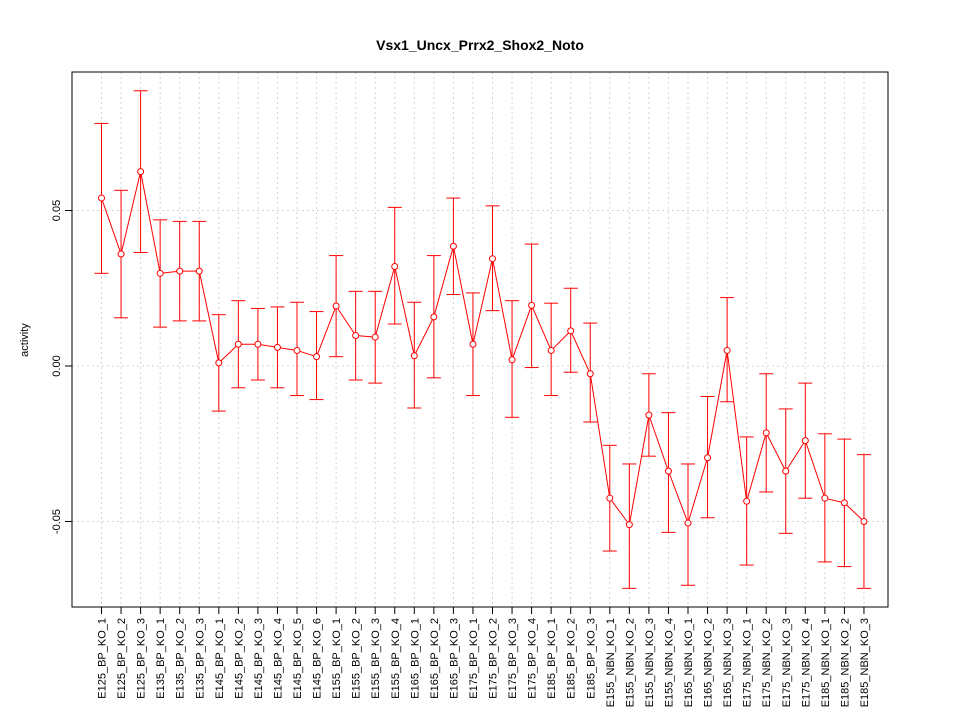 This screenshot has height=720, width=960. What do you see at coordinates (57, 210) in the screenshot?
I see `y-tick-label: 0.05` at bounding box center [57, 210].